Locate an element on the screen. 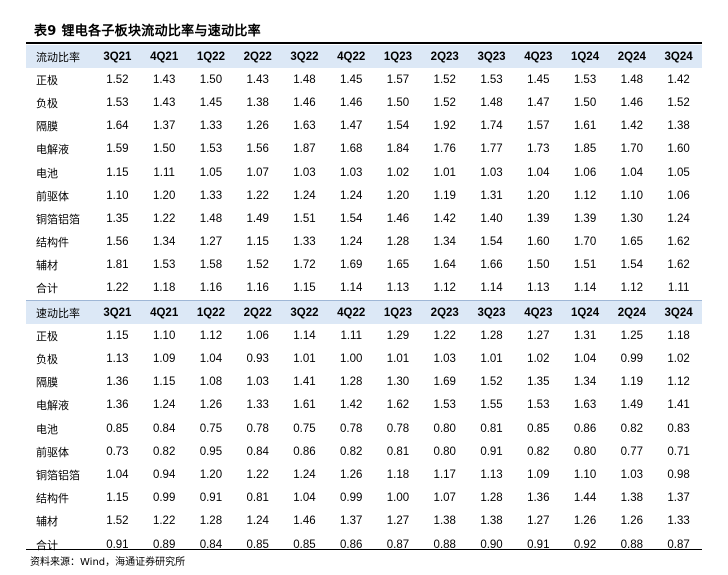 This screenshot has width=728, height=575. table-cell: 1.62 is located at coordinates (678, 242).